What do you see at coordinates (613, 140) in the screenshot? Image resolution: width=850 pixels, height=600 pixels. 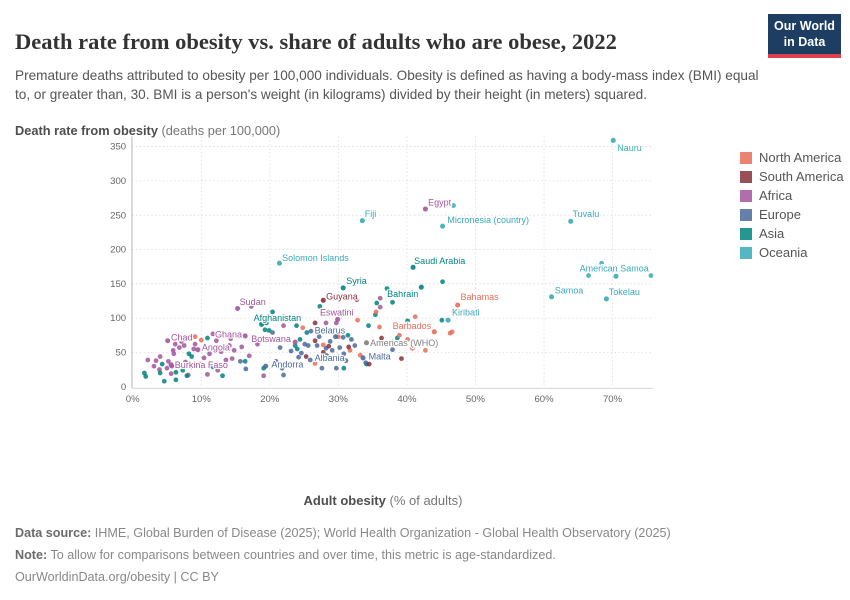 I see `data-point-nauru` at bounding box center [613, 140].